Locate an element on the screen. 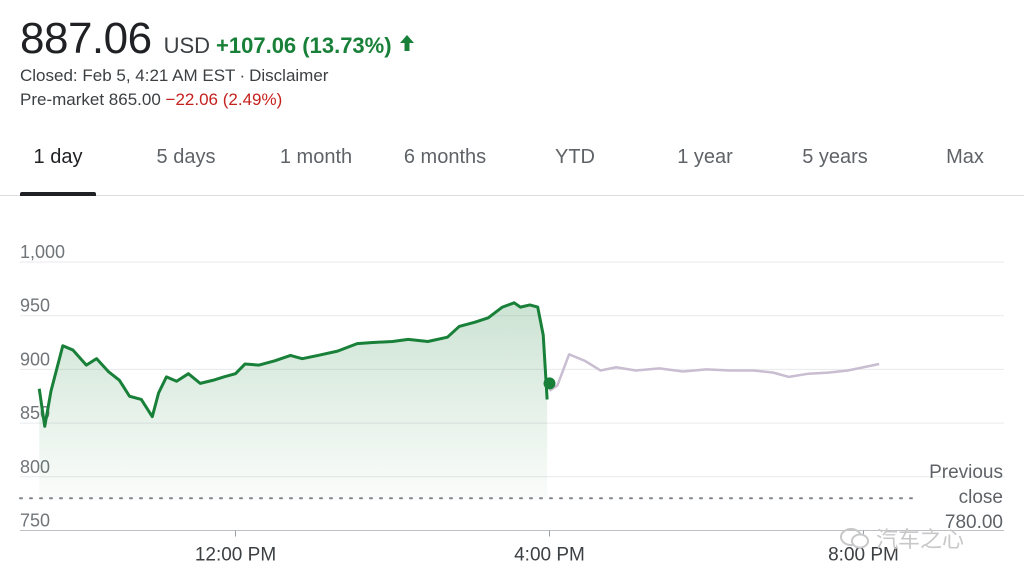 The width and height of the screenshot is (1024, 583). market-status: Closed: Feb 5, 4:21 AM EST · Disclaimer is located at coordinates (218, 76).